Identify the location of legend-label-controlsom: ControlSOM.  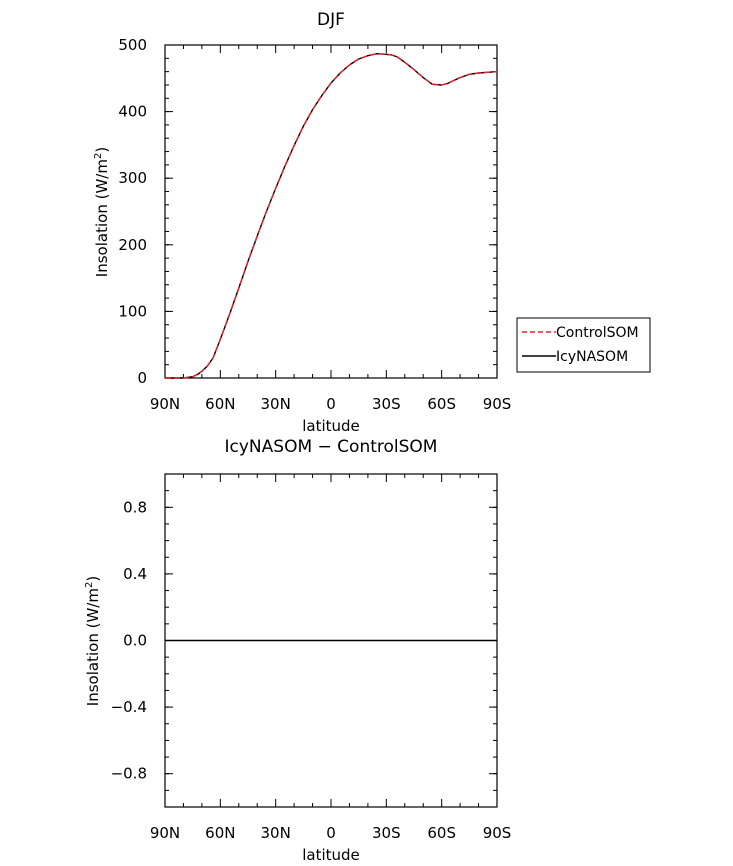
(597, 333).